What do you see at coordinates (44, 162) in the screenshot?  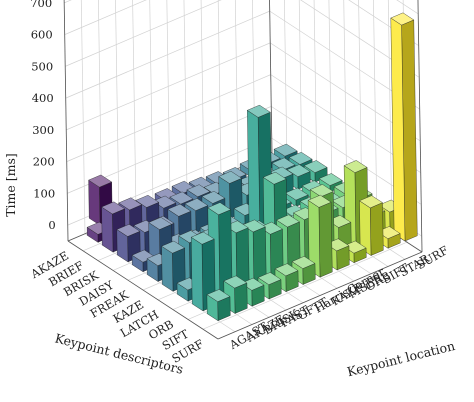 I see `z-tick-label: 200` at bounding box center [44, 162].